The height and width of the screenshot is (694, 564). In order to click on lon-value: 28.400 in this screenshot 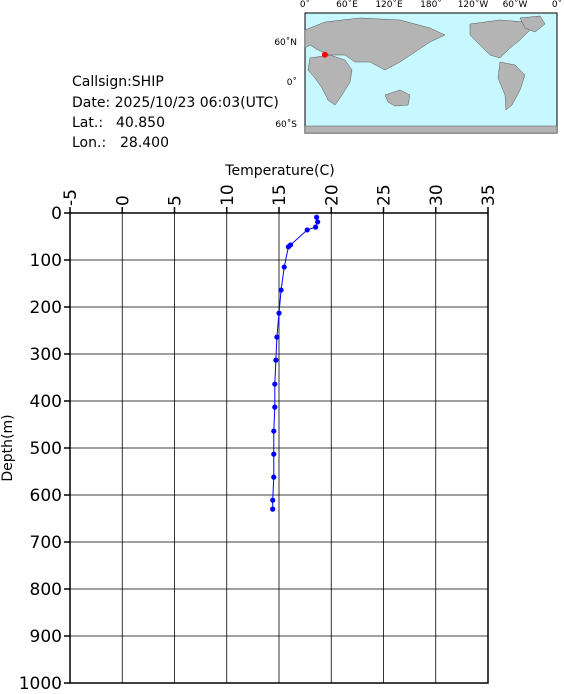, I will do `click(144, 143)`.